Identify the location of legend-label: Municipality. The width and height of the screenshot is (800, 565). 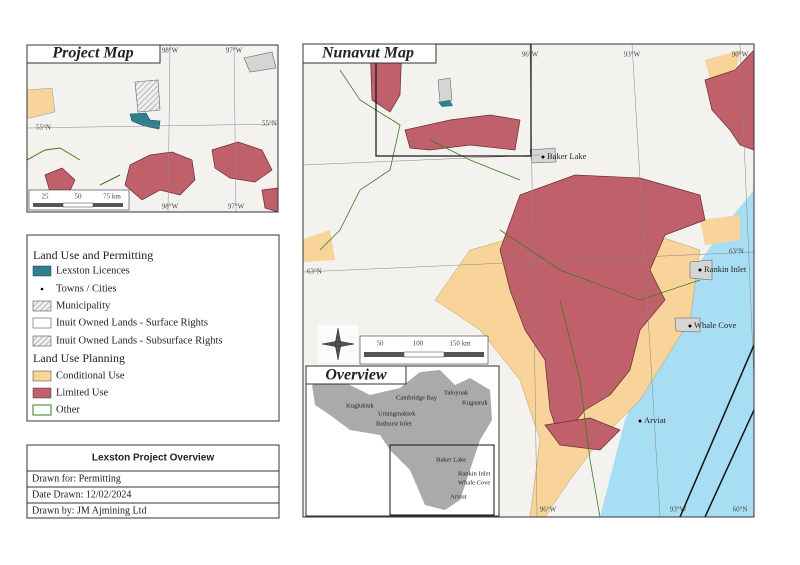
(83, 305).